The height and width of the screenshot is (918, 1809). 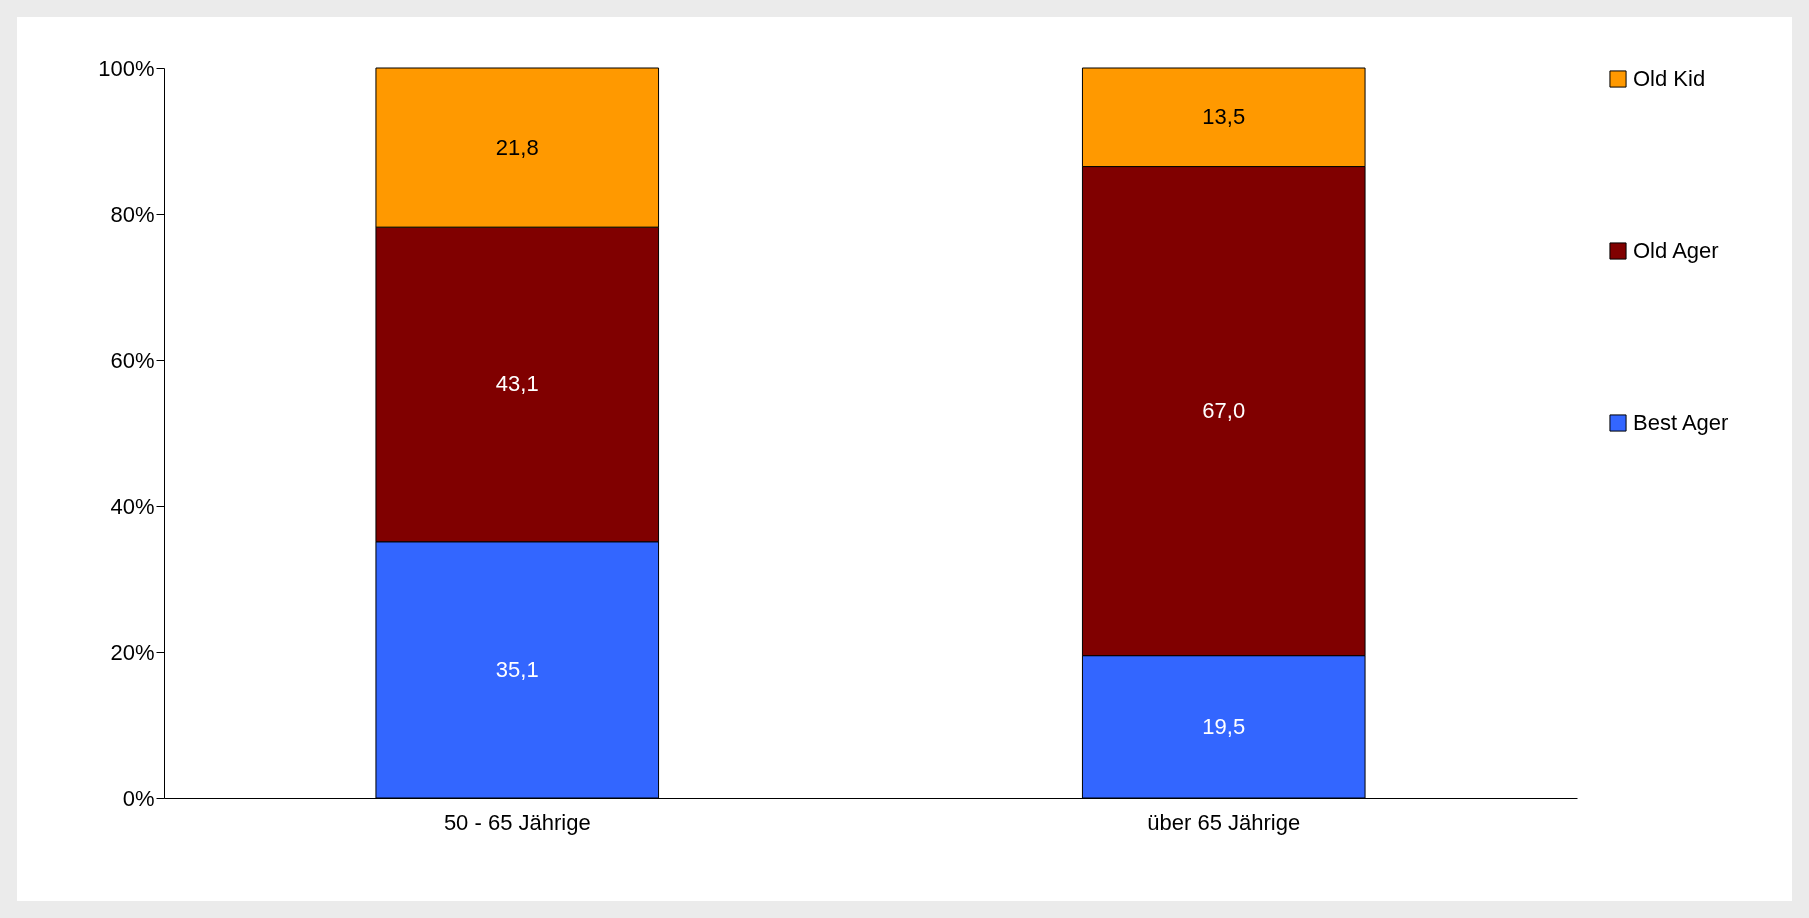 I want to click on y-tick-label: 100%, so click(x=126, y=68).